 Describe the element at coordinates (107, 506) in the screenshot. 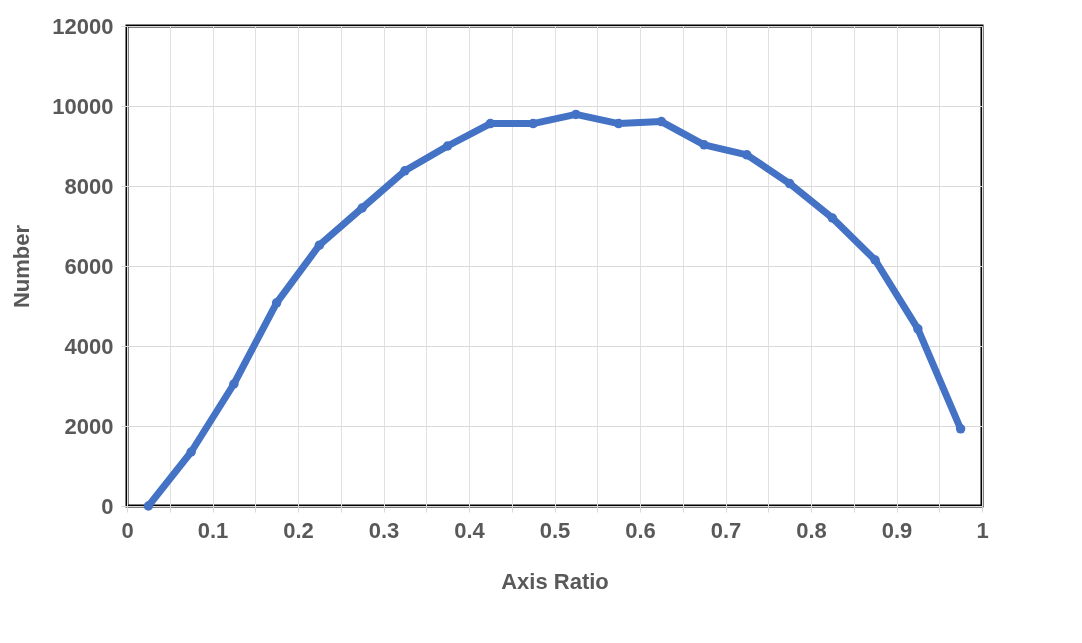

I see `y-tick-label: 0` at that location.